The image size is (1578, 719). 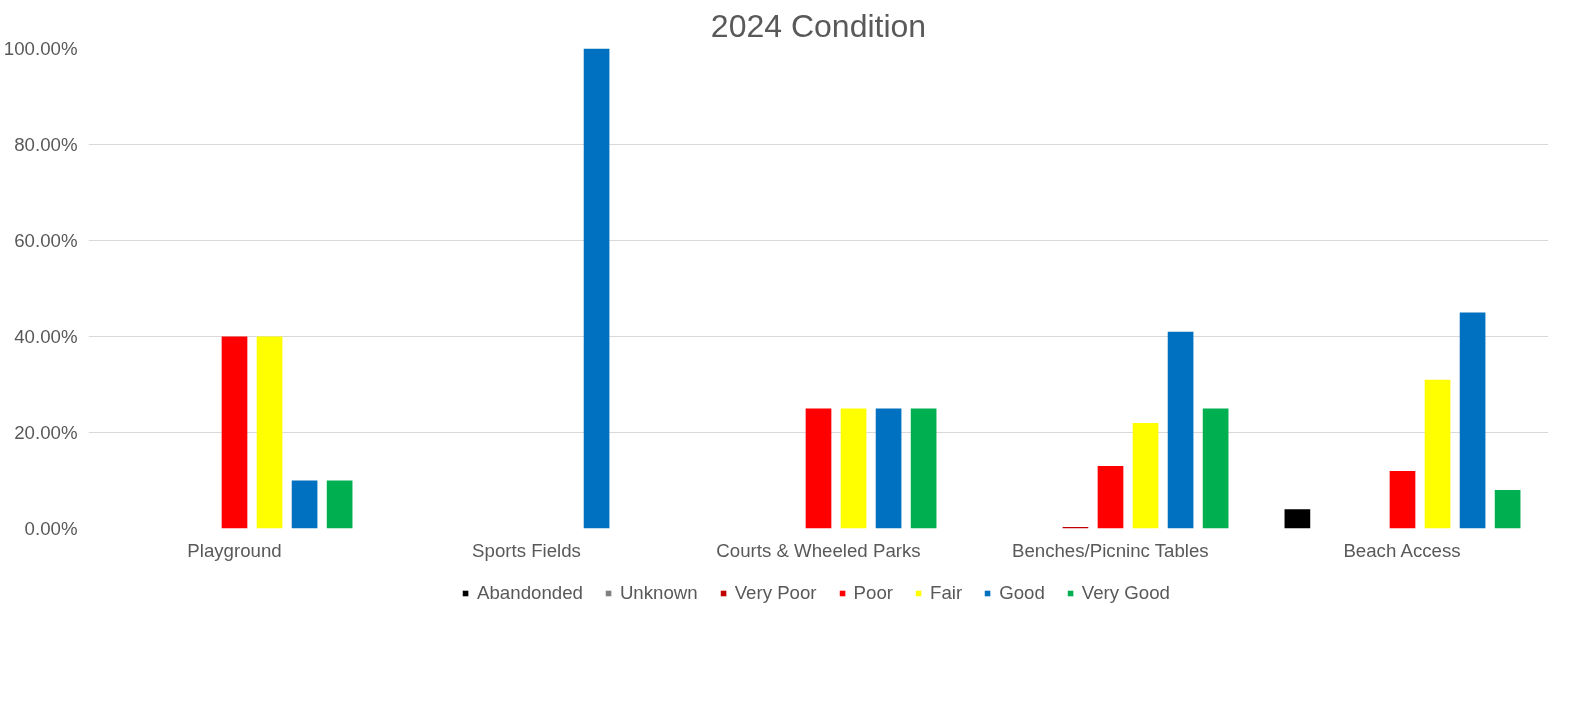 What do you see at coordinates (40, 48) in the screenshot?
I see `y-tick-label: 100.00%` at bounding box center [40, 48].